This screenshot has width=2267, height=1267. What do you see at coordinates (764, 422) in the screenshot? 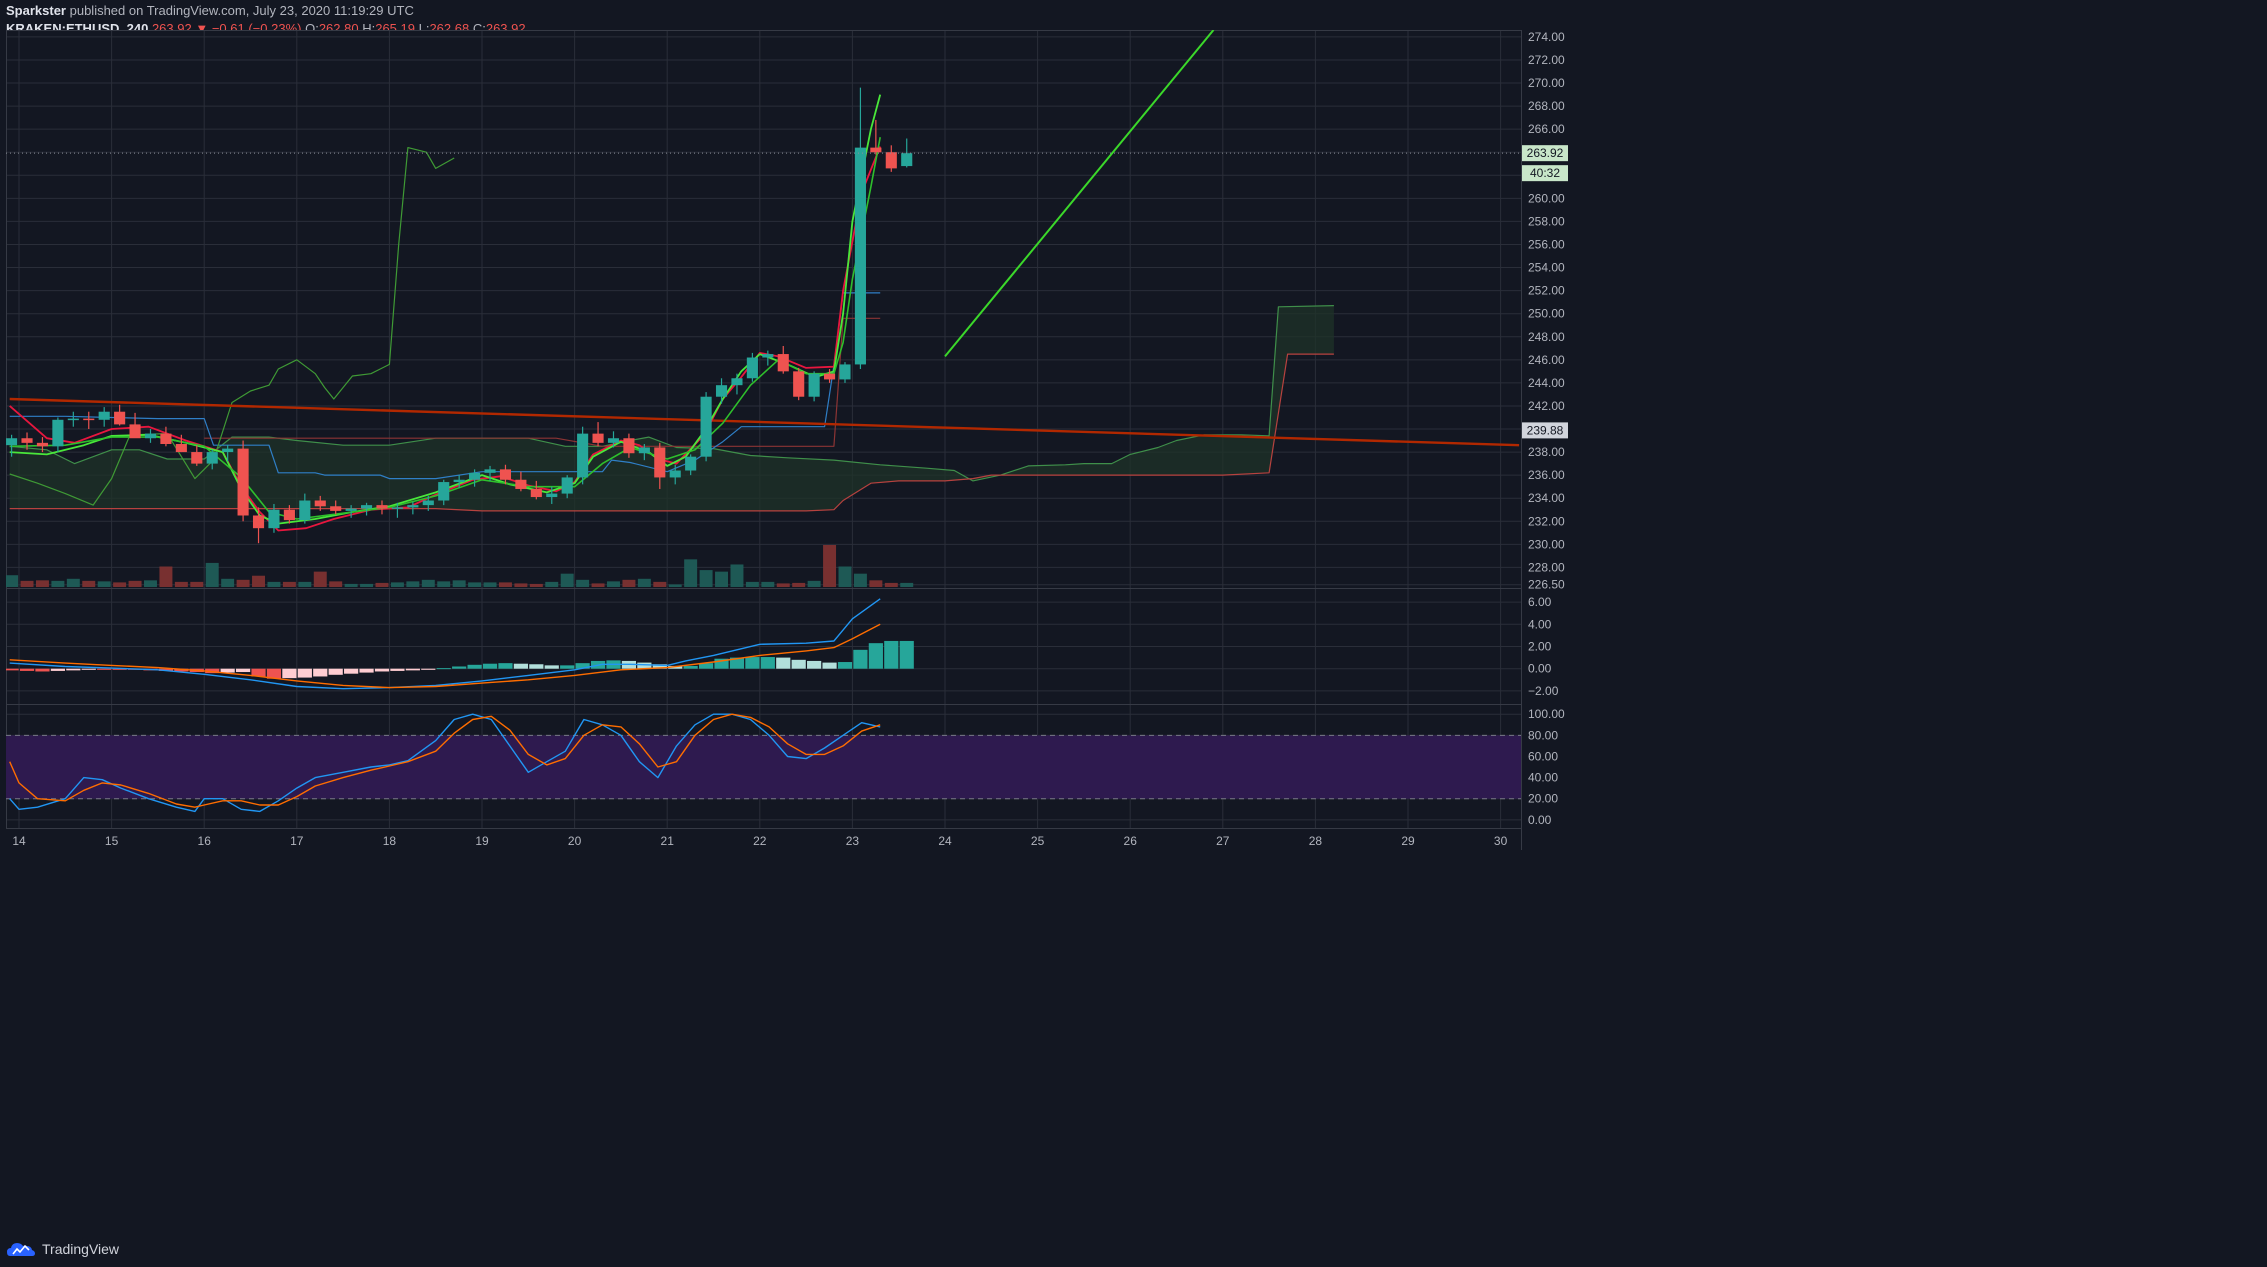
I see `descending-trendline` at bounding box center [764, 422].